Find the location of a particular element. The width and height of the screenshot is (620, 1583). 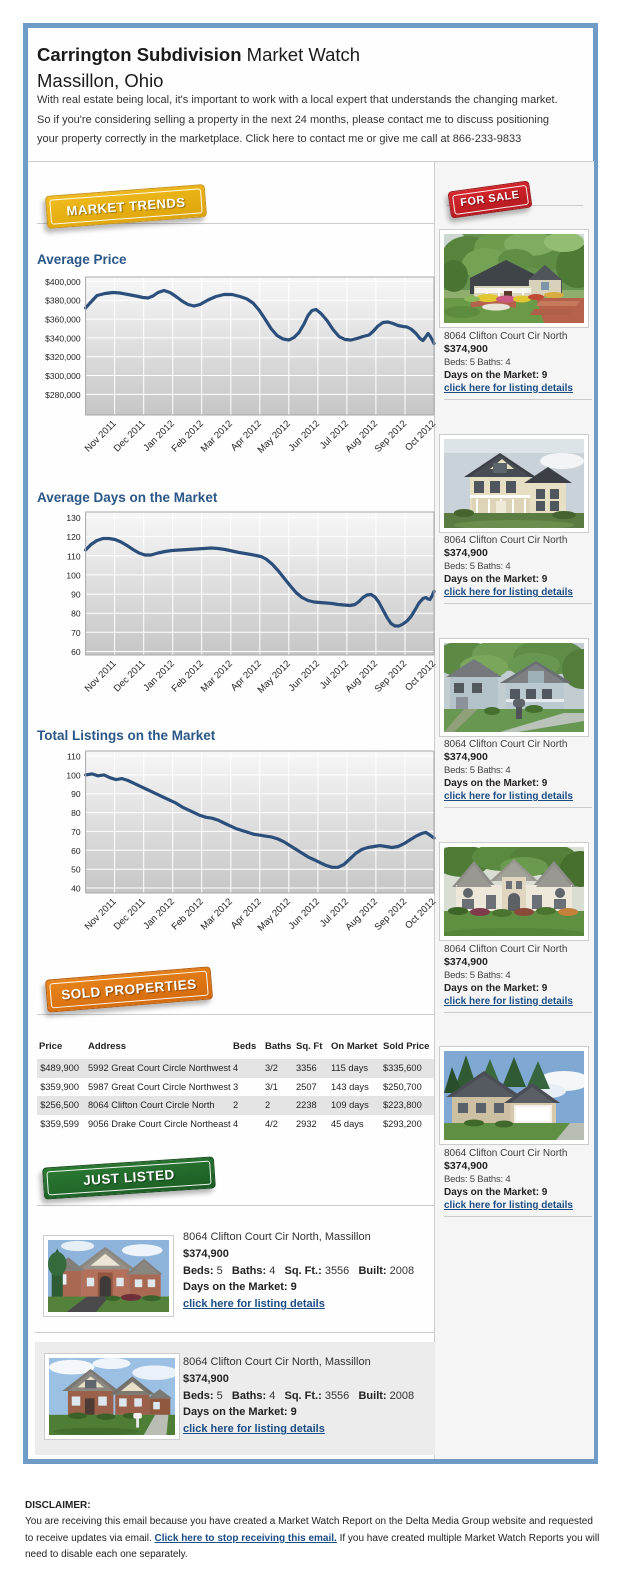

svg-text: 120 is located at coordinates (73, 537).